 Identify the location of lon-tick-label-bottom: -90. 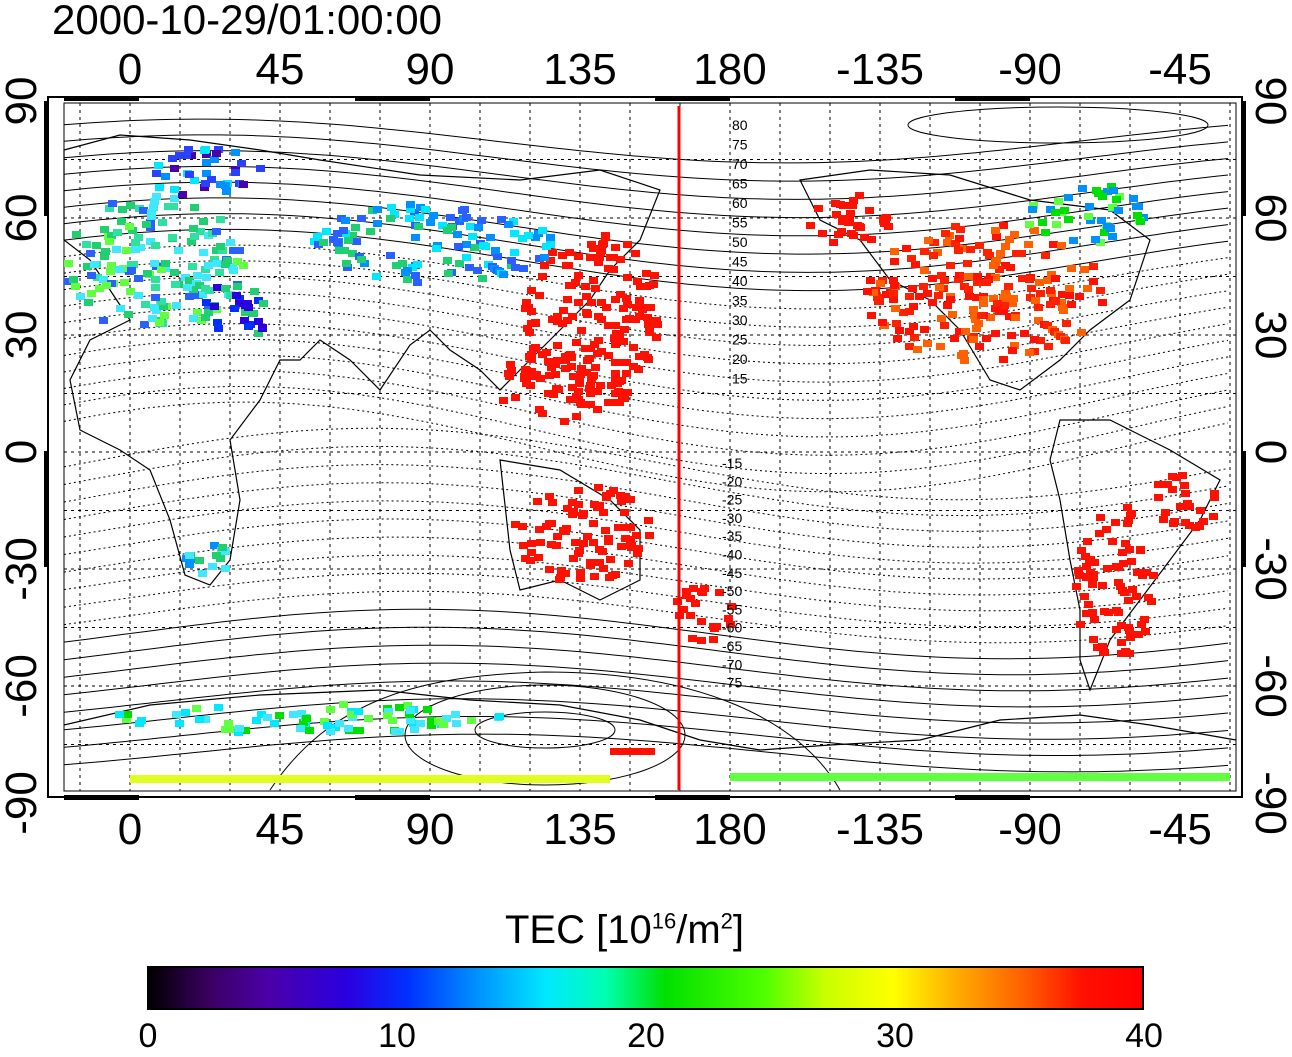
(1030, 829).